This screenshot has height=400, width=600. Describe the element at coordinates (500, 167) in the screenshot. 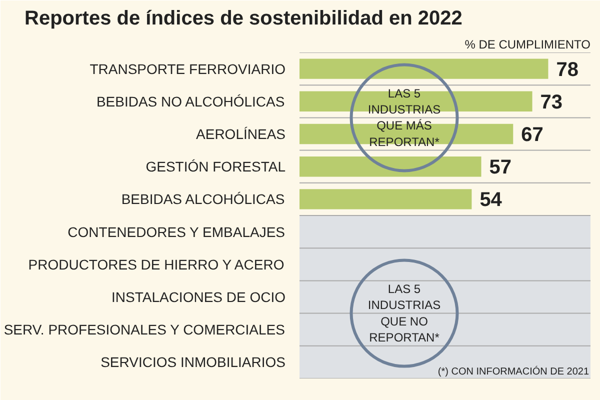

I see `data-label: 57` at that location.